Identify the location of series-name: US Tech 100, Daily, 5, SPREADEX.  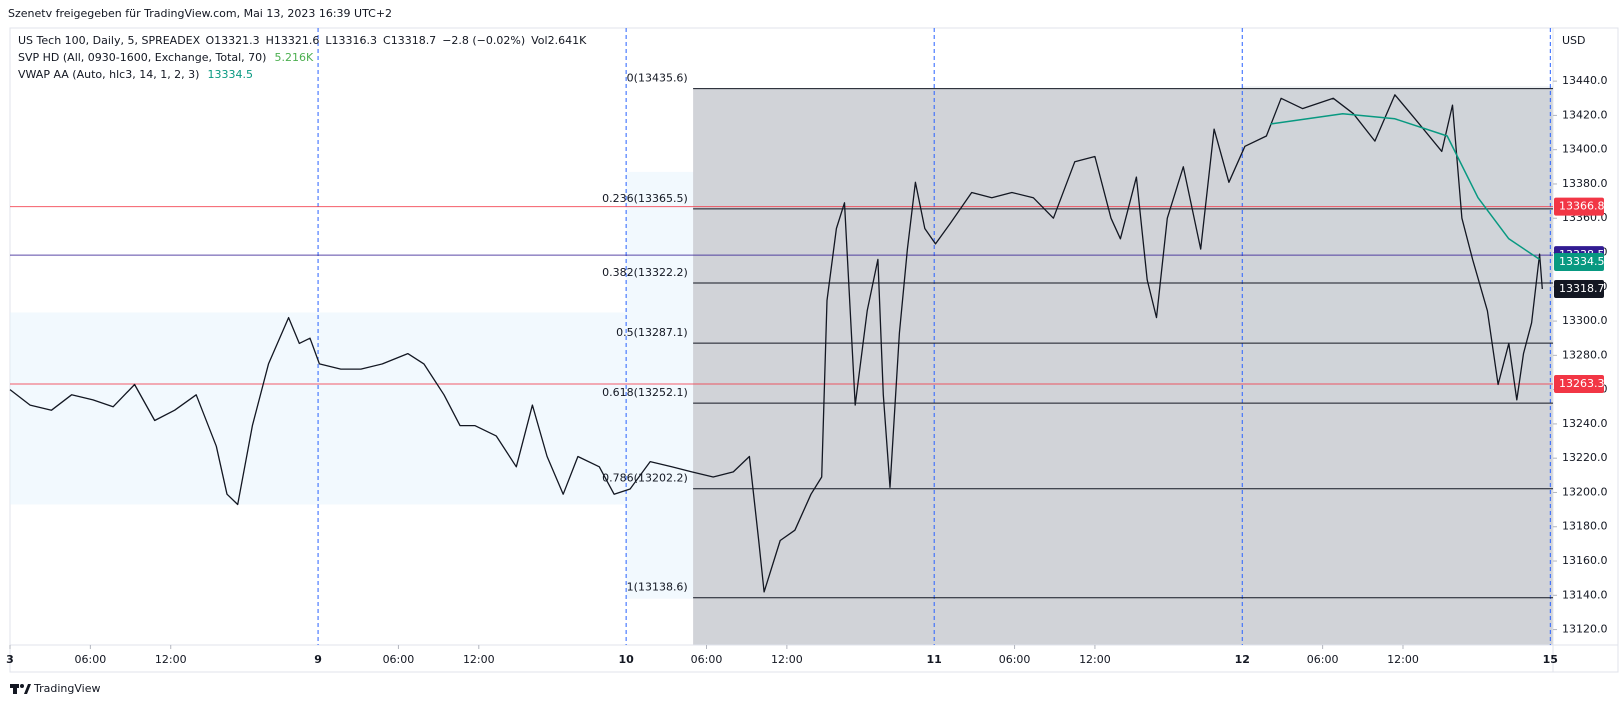
(109, 40).